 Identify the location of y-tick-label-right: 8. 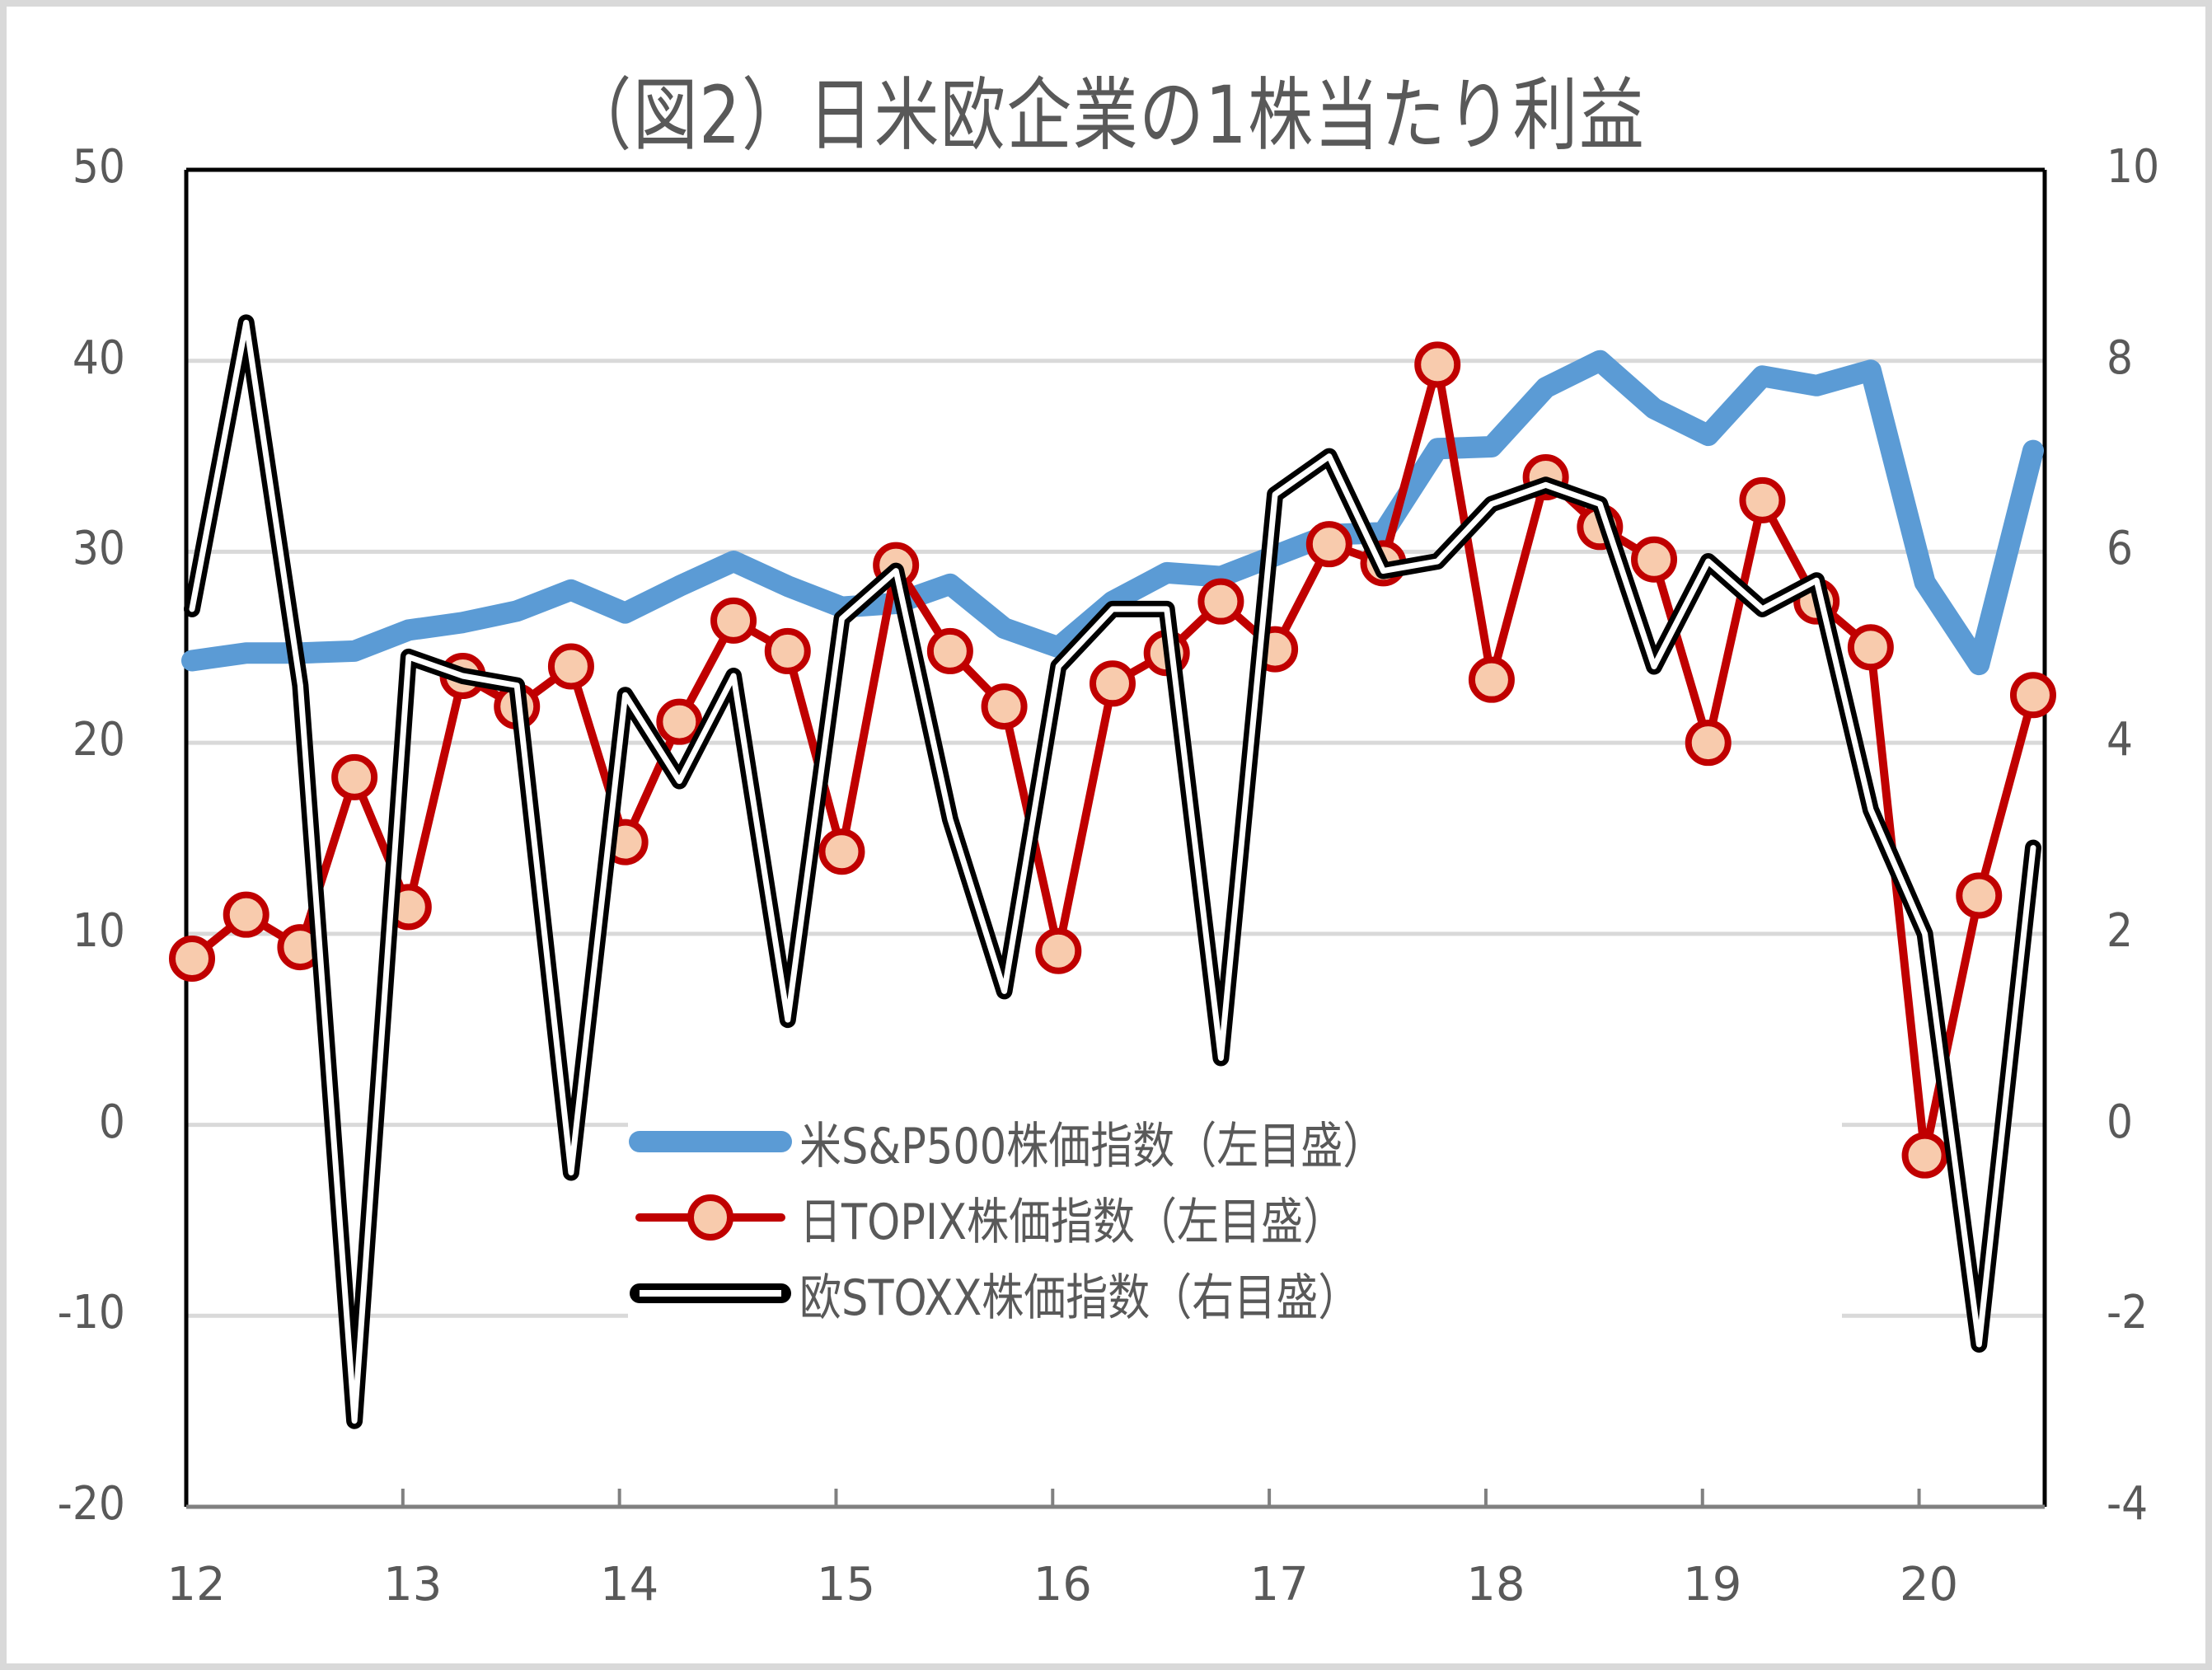
(2120, 358).